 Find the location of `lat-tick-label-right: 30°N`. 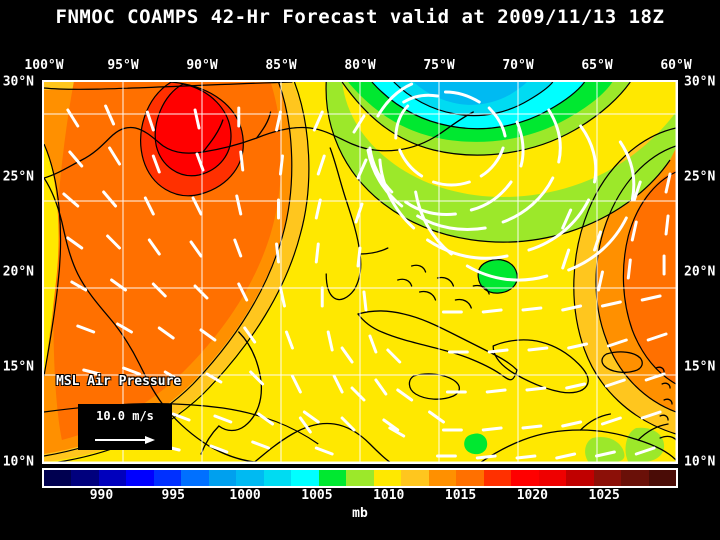

lat-tick-label-right: 30°N is located at coordinates (700, 82).